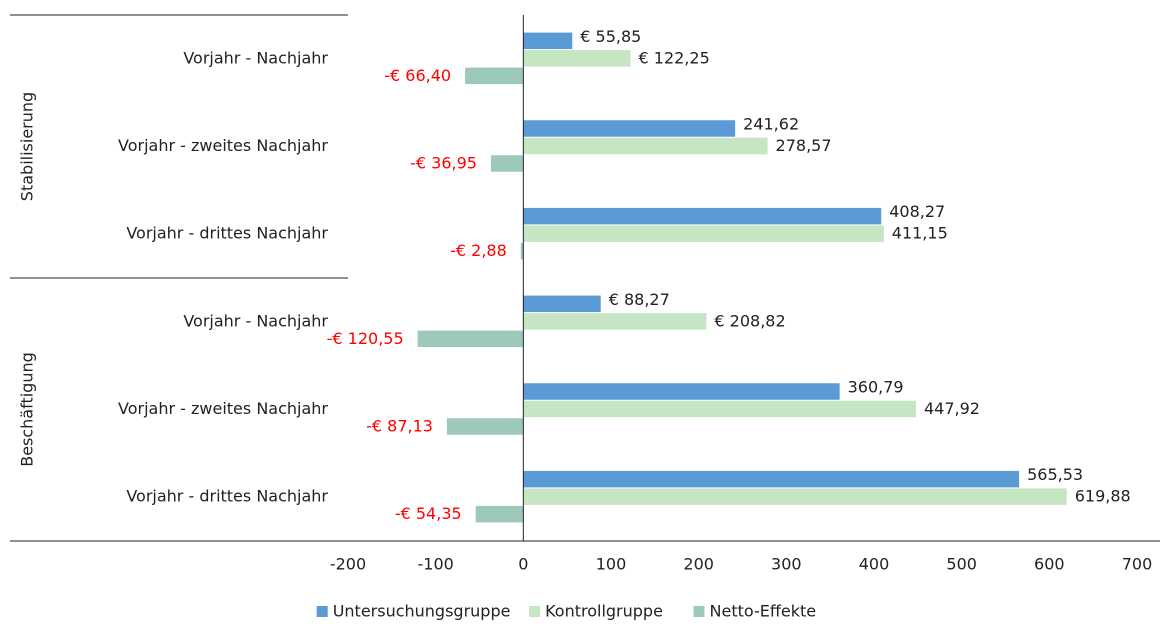  What do you see at coordinates (876, 387) in the screenshot?
I see `value-label: 360,79` at bounding box center [876, 387].